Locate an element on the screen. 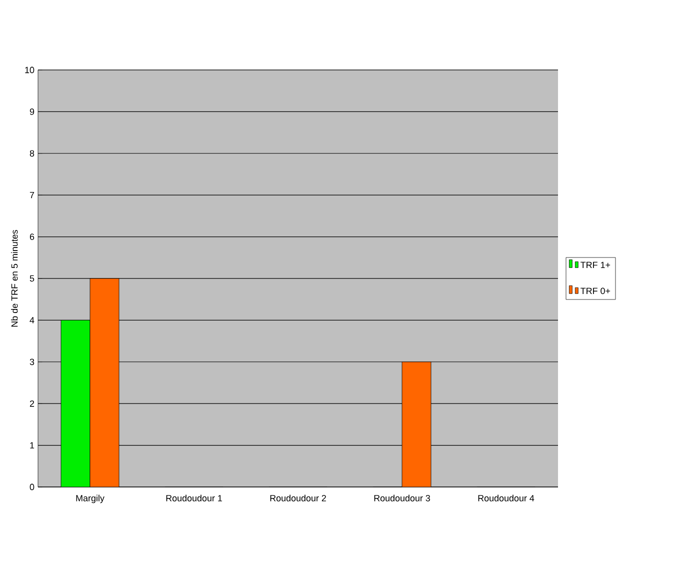 This screenshot has width=697, height=569. y-tick-label: 6 is located at coordinates (32, 237).